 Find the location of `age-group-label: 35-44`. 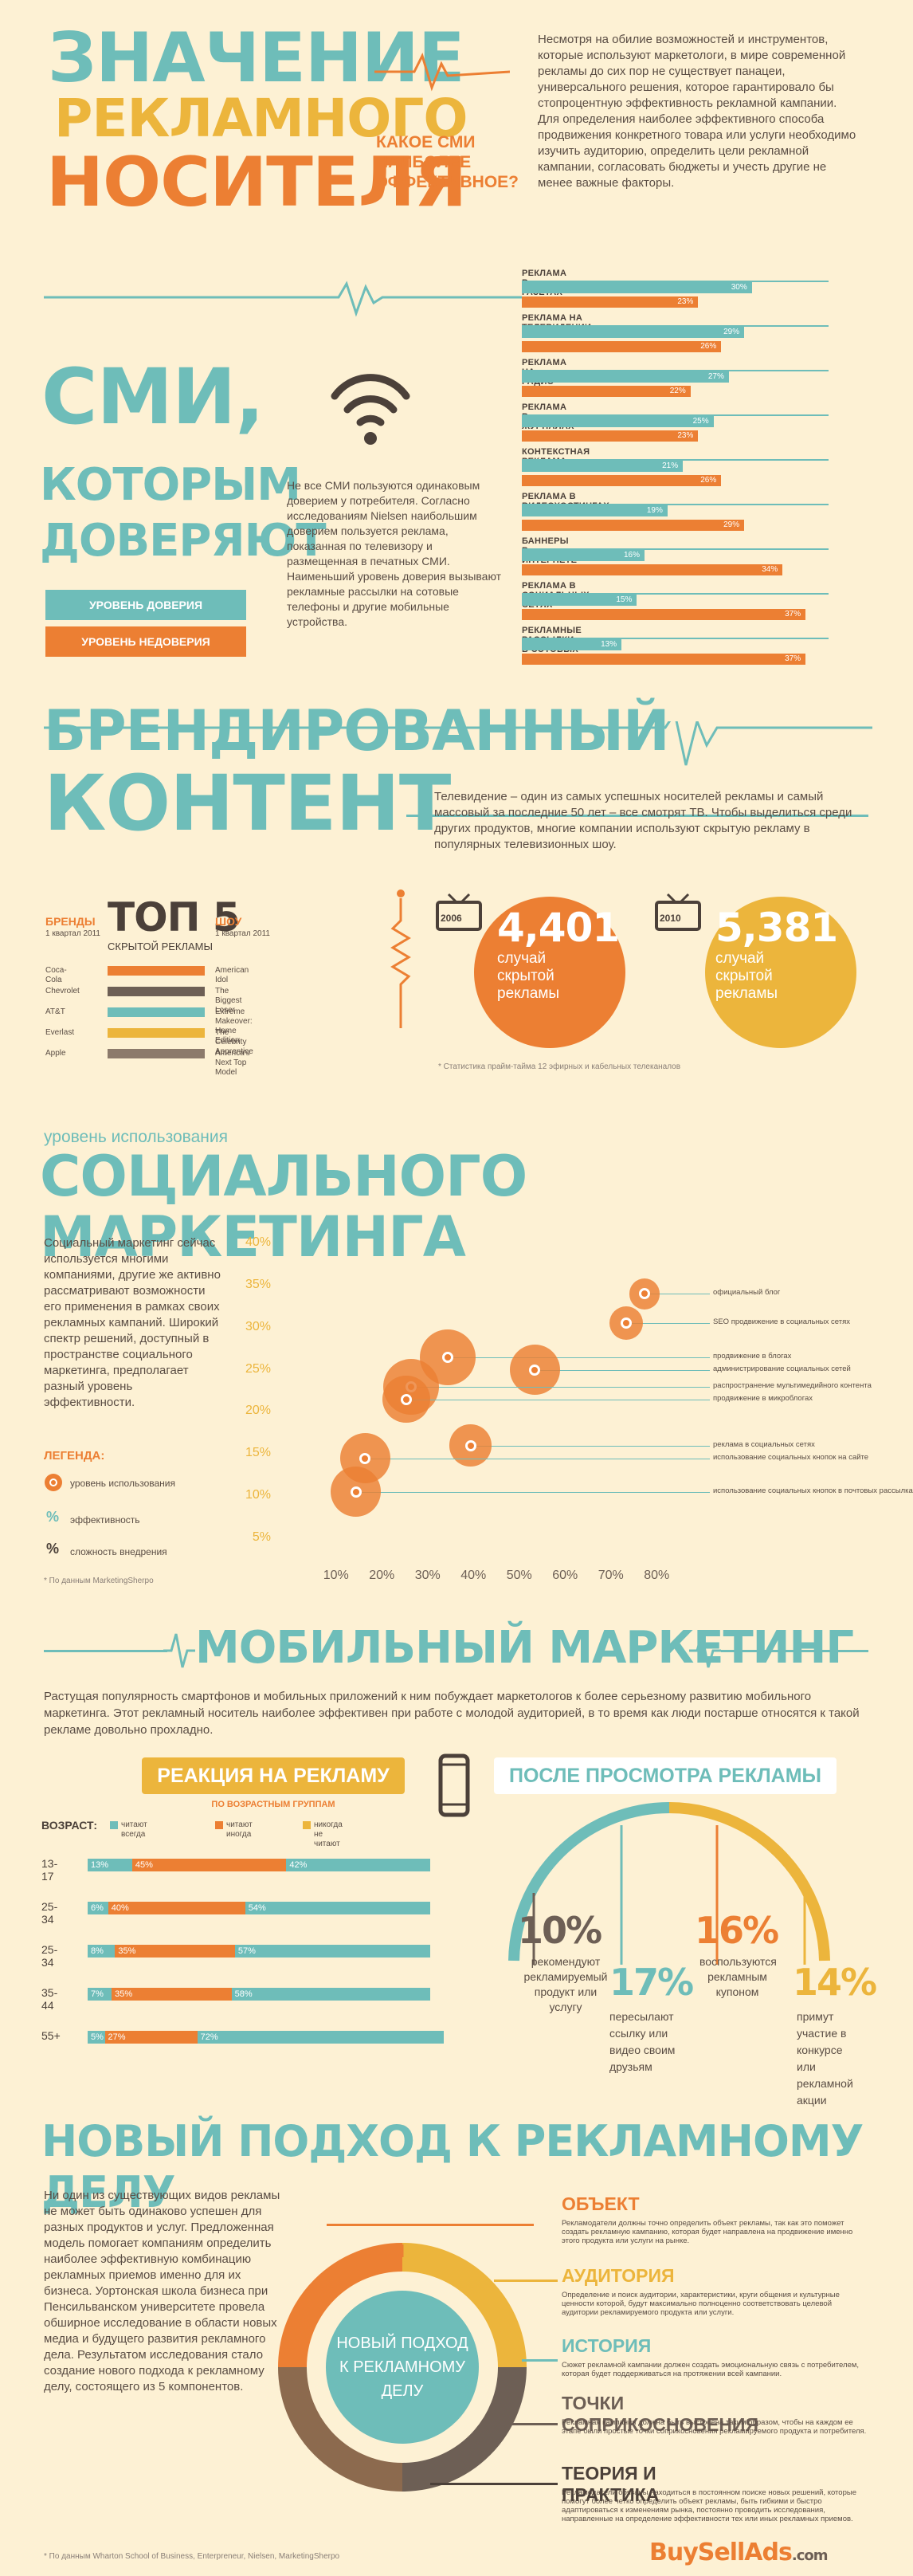

age-group-label: 35-44 is located at coordinates (50, 1999).